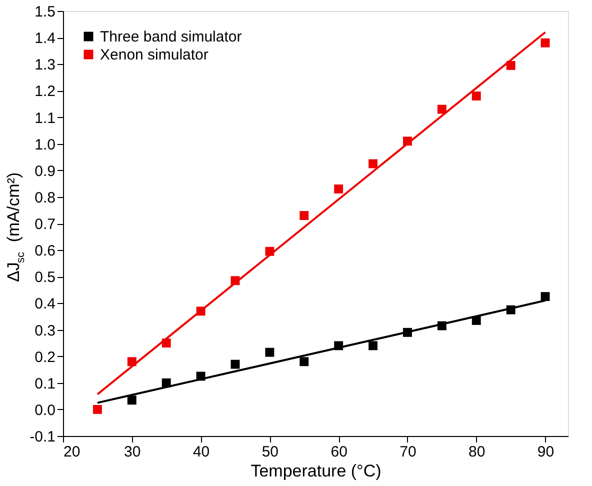 The image size is (592, 486). What do you see at coordinates (45, 277) in the screenshot?
I see `y-tick-label: 0.5` at bounding box center [45, 277].